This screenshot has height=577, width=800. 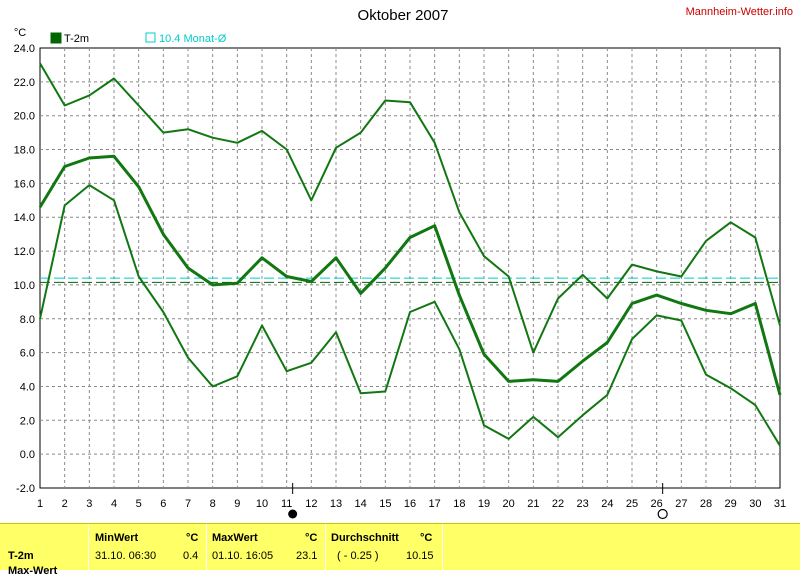 I want to click on x-tick-label: 14, so click(x=361, y=504).